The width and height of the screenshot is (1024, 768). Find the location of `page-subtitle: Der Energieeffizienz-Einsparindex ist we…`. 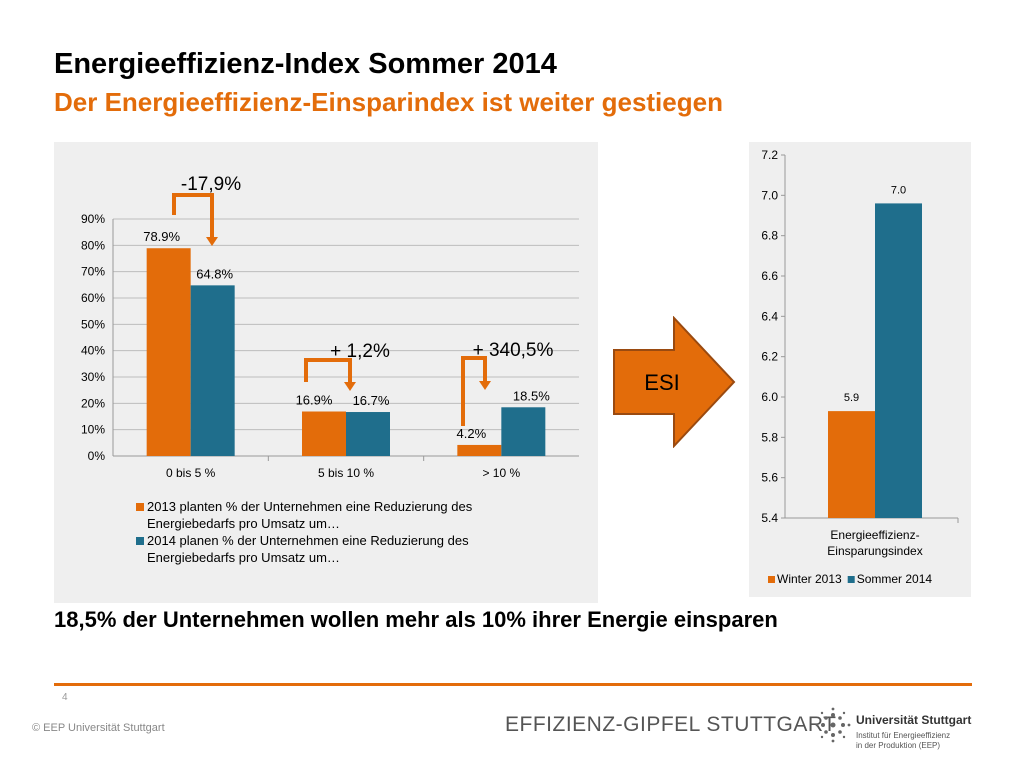

page-subtitle: Der Energieeffizienz-Einsparindex ist we… is located at coordinates (388, 102).